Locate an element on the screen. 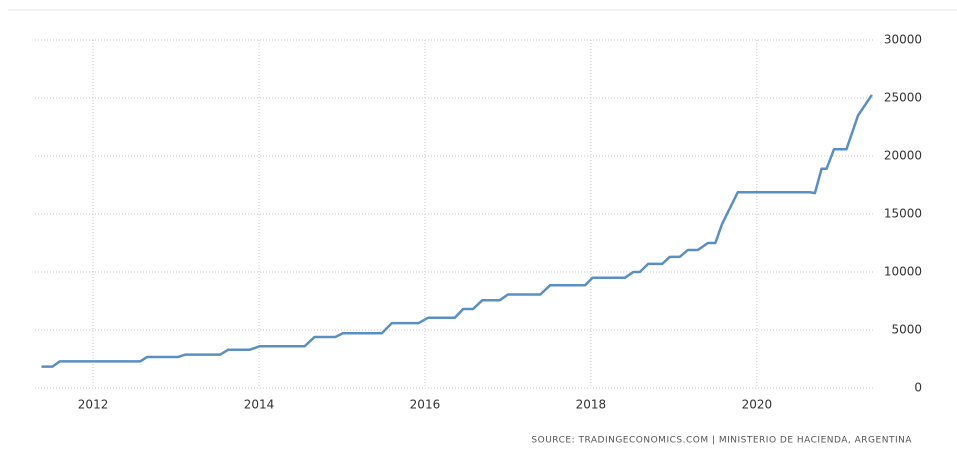 The height and width of the screenshot is (456, 957). x-tick-label: 2016 is located at coordinates (425, 405).